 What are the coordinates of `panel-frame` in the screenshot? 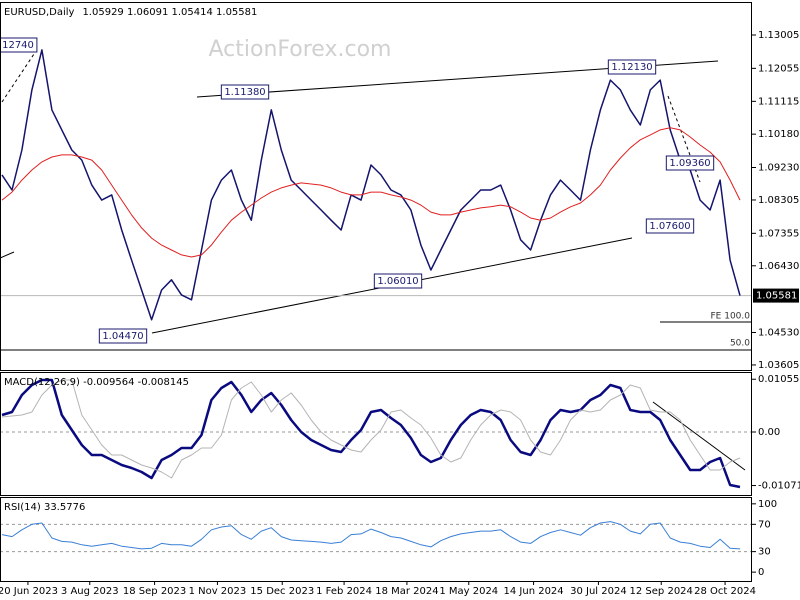 It's located at (376, 539).